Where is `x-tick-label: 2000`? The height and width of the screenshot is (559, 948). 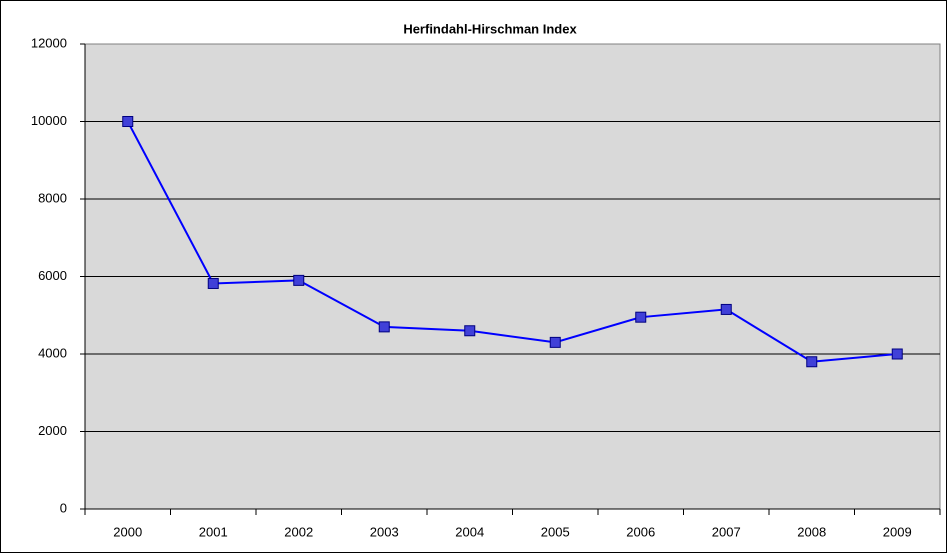
x-tick-label: 2000 is located at coordinates (127, 531).